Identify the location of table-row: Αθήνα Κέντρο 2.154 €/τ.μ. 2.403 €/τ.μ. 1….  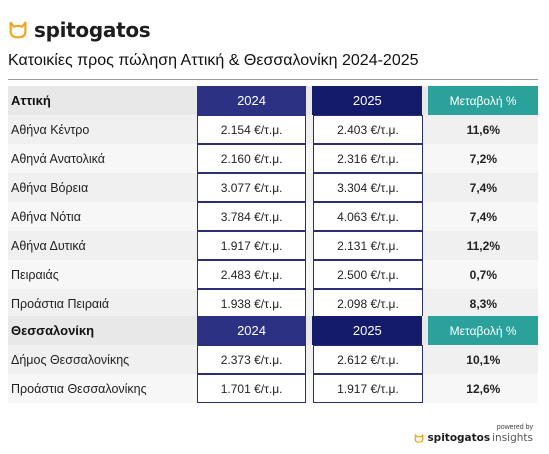
(273, 129).